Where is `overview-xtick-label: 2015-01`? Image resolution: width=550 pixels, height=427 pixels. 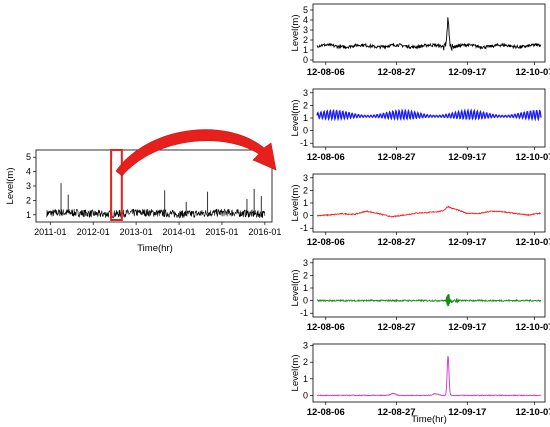 overview-xtick-label: 2015-01 is located at coordinates (221, 232).